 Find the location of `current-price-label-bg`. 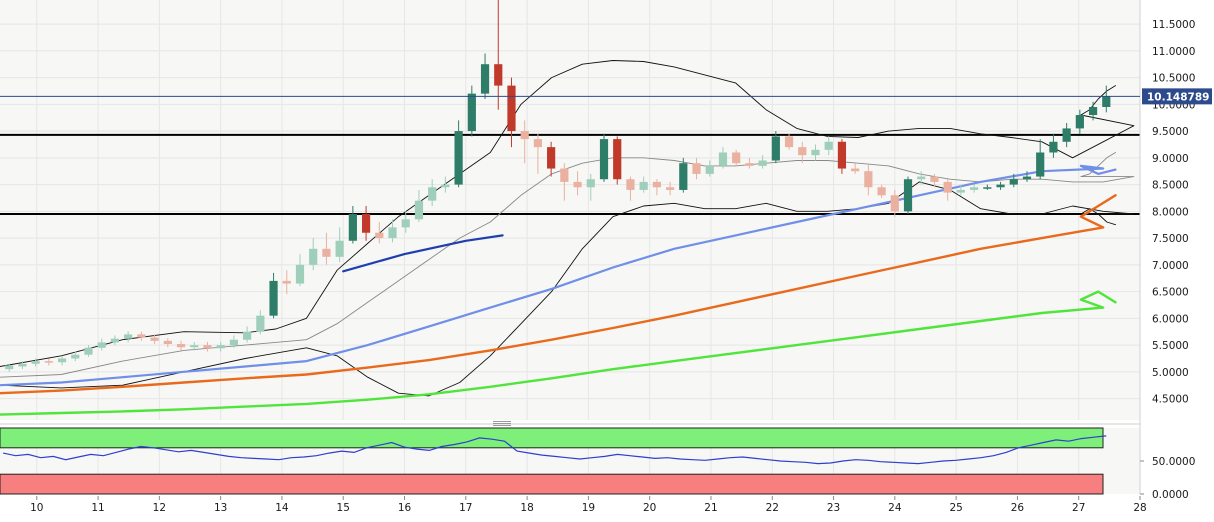

current-price-label-bg is located at coordinates (1177, 96).